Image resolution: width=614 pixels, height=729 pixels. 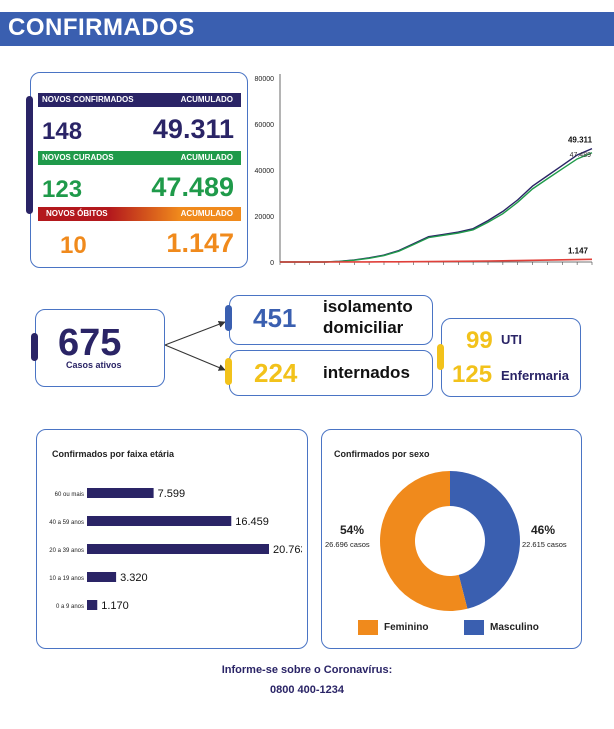 What do you see at coordinates (134, 578) in the screenshot?
I see `data-label: 3.320` at bounding box center [134, 578].